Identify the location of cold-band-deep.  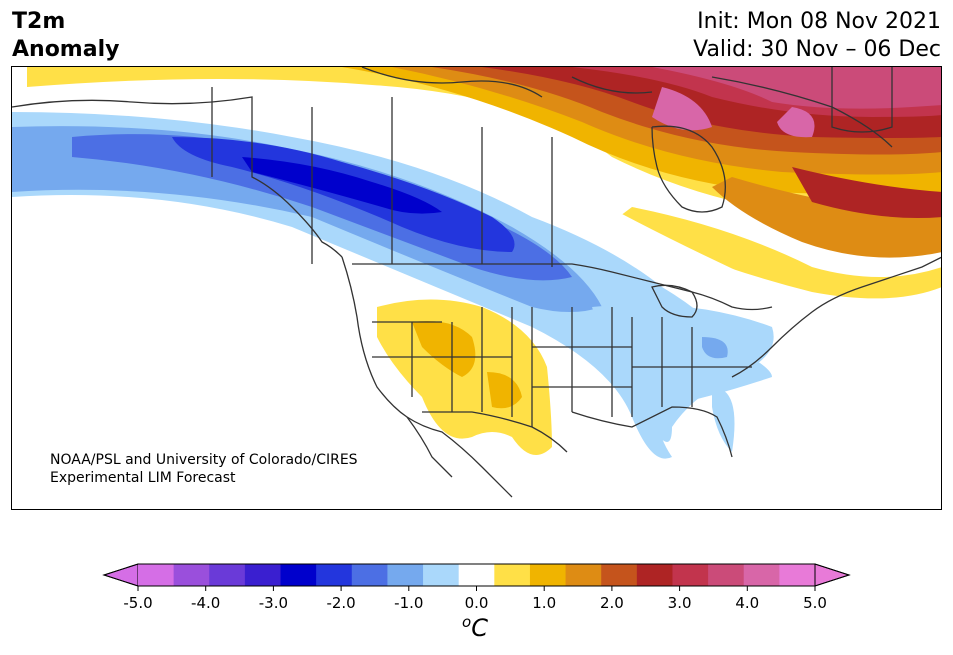
(322, 207).